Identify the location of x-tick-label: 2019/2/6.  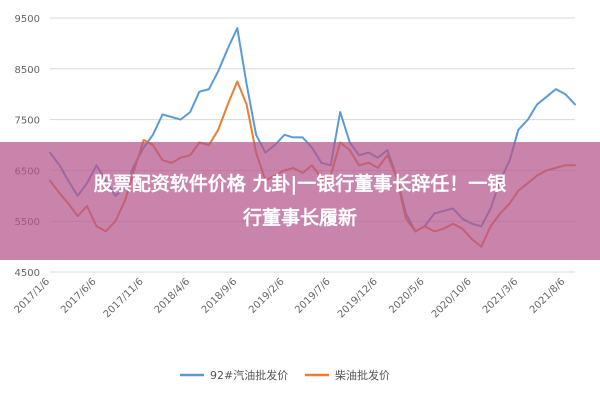
(267, 296).